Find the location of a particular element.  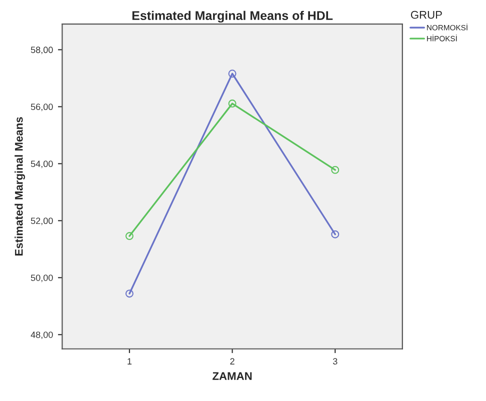

y-tick-label: 56,00 is located at coordinates (41, 108).